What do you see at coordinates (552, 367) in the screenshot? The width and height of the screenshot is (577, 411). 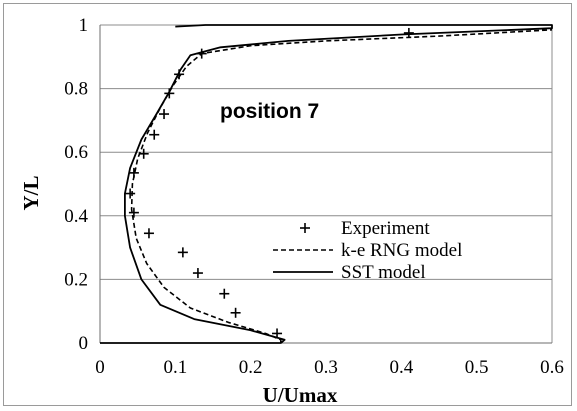 I see `x-tick-label: 0.6` at bounding box center [552, 367].